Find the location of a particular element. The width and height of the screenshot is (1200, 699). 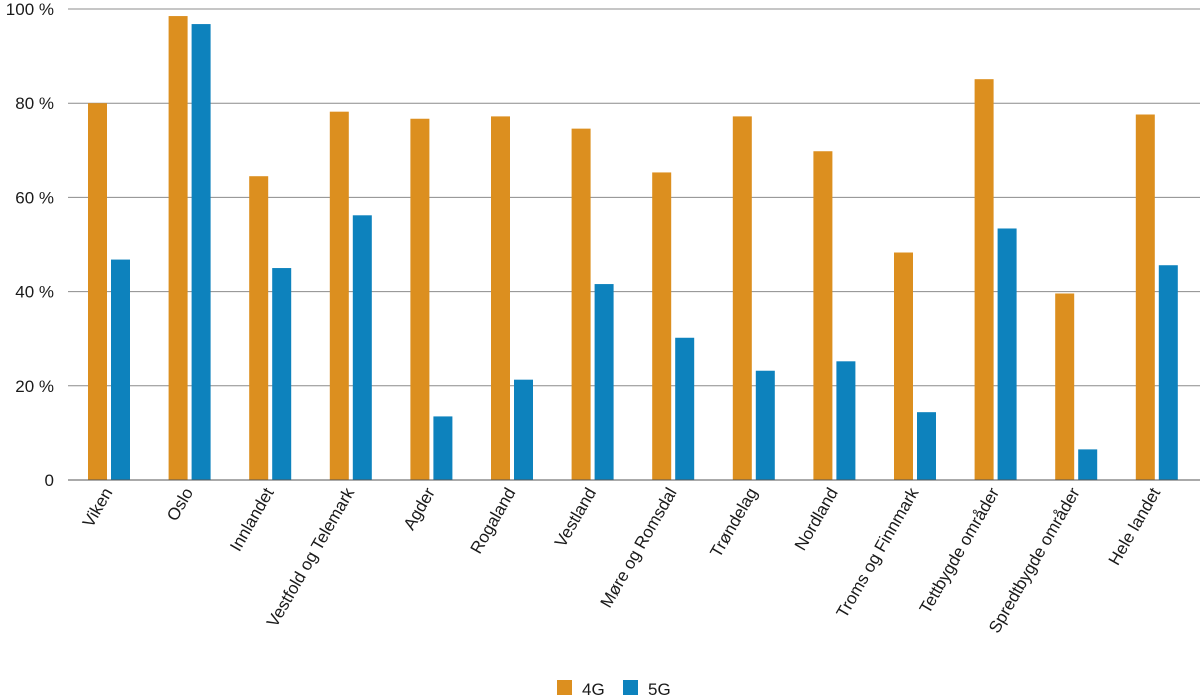

x-tick-label: Troms og Finnmark is located at coordinates (878, 552).